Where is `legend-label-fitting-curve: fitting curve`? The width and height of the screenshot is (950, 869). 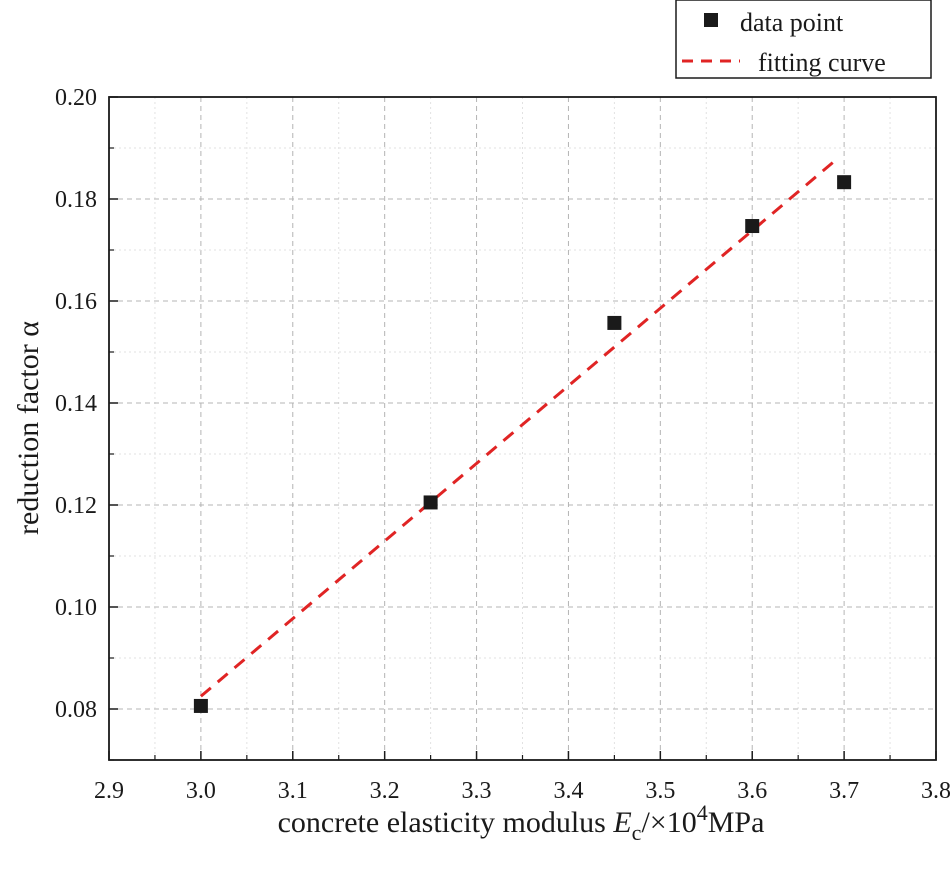
legend-label-fitting-curve: fitting curve is located at coordinates (822, 62).